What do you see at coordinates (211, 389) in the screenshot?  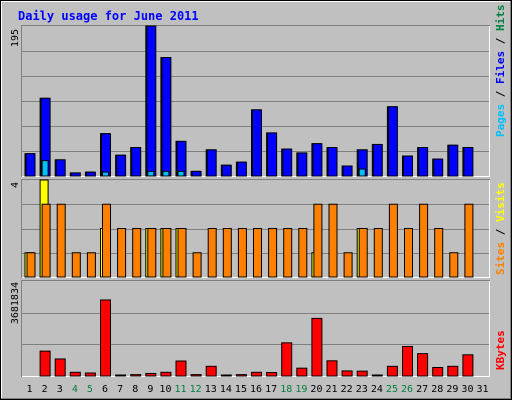 I see `day-label: 13` at bounding box center [211, 389].